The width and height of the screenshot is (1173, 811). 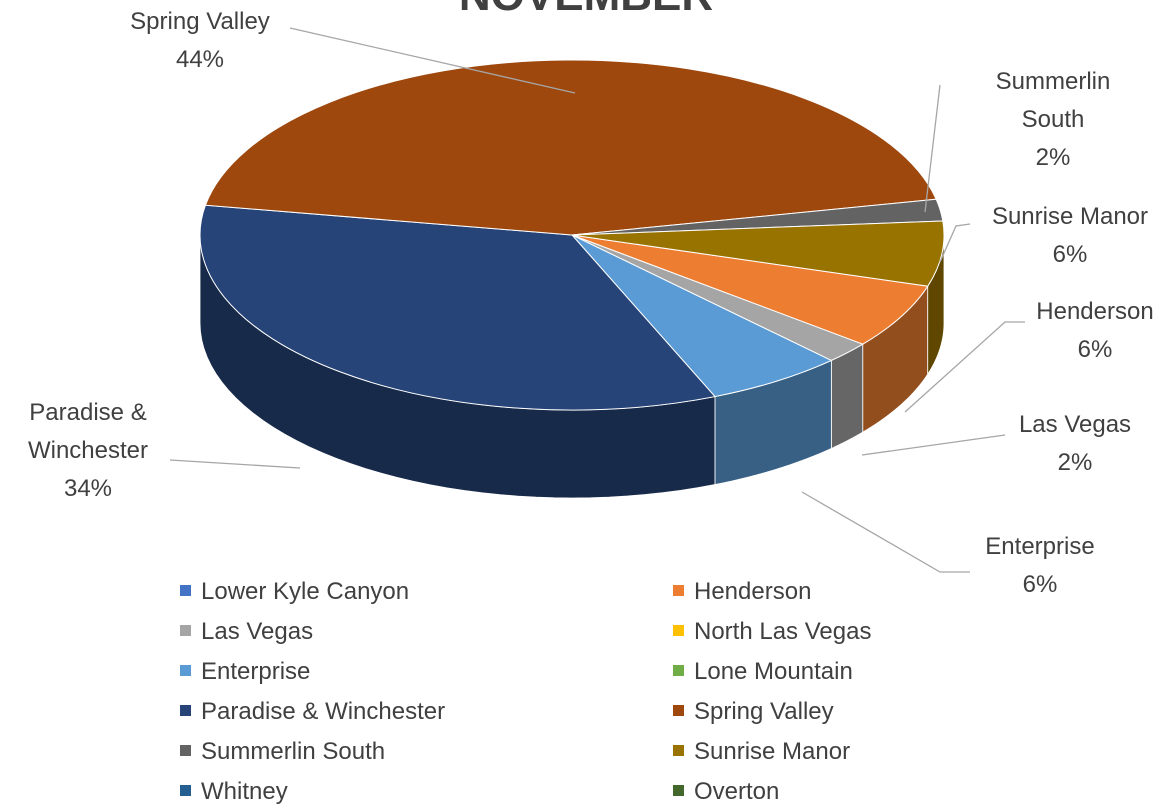 I want to click on legend-label: Spring Valley, so click(x=764, y=711).